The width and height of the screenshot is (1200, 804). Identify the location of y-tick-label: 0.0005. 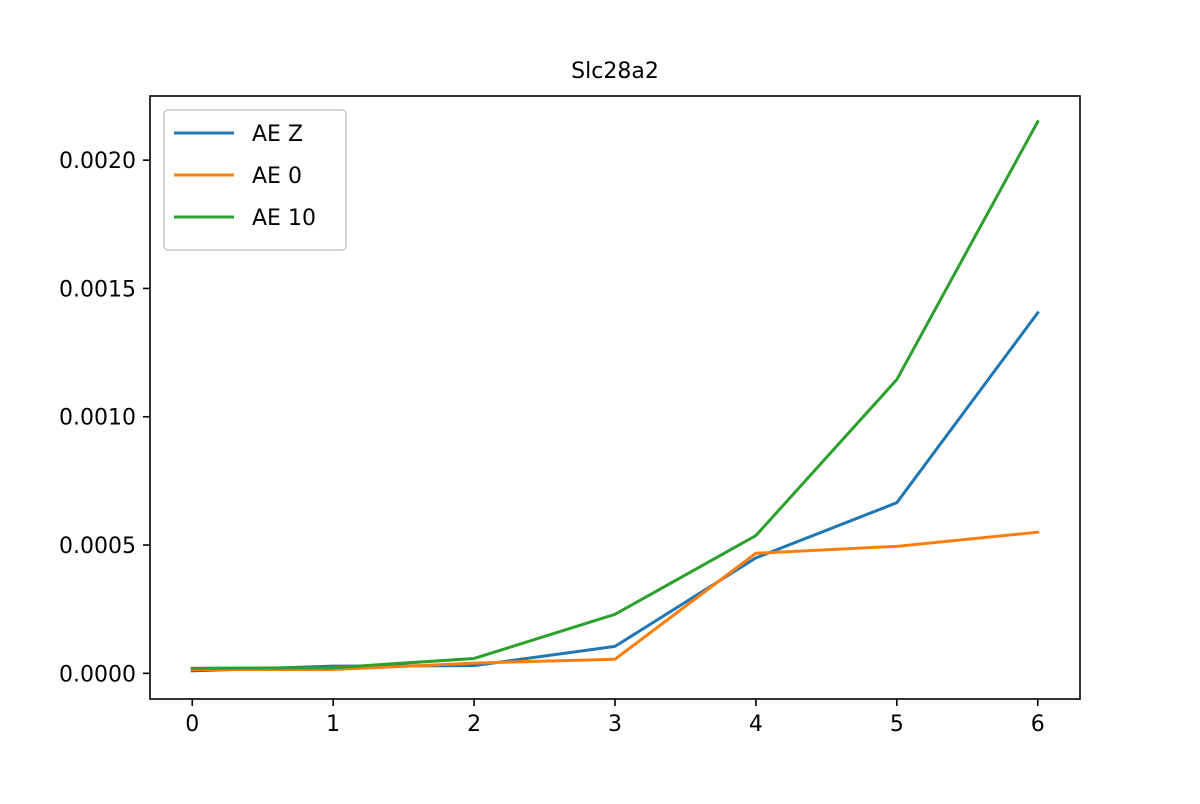
(97, 546).